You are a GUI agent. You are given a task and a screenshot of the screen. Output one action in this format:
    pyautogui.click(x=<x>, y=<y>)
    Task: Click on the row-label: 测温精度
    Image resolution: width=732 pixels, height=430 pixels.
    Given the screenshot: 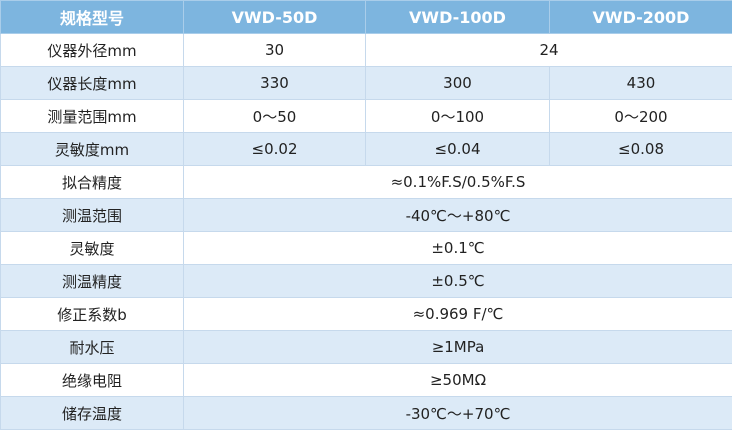 What is the action you would take?
    pyautogui.click(x=92, y=281)
    